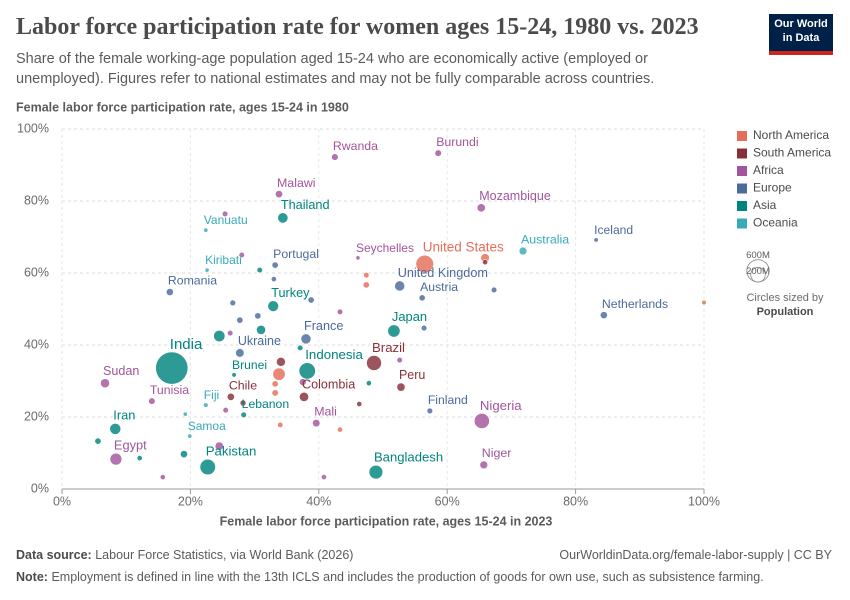 This screenshot has height=600, width=850. Describe the element at coordinates (613, 230) in the screenshot. I see `point-label: Iceland` at that location.